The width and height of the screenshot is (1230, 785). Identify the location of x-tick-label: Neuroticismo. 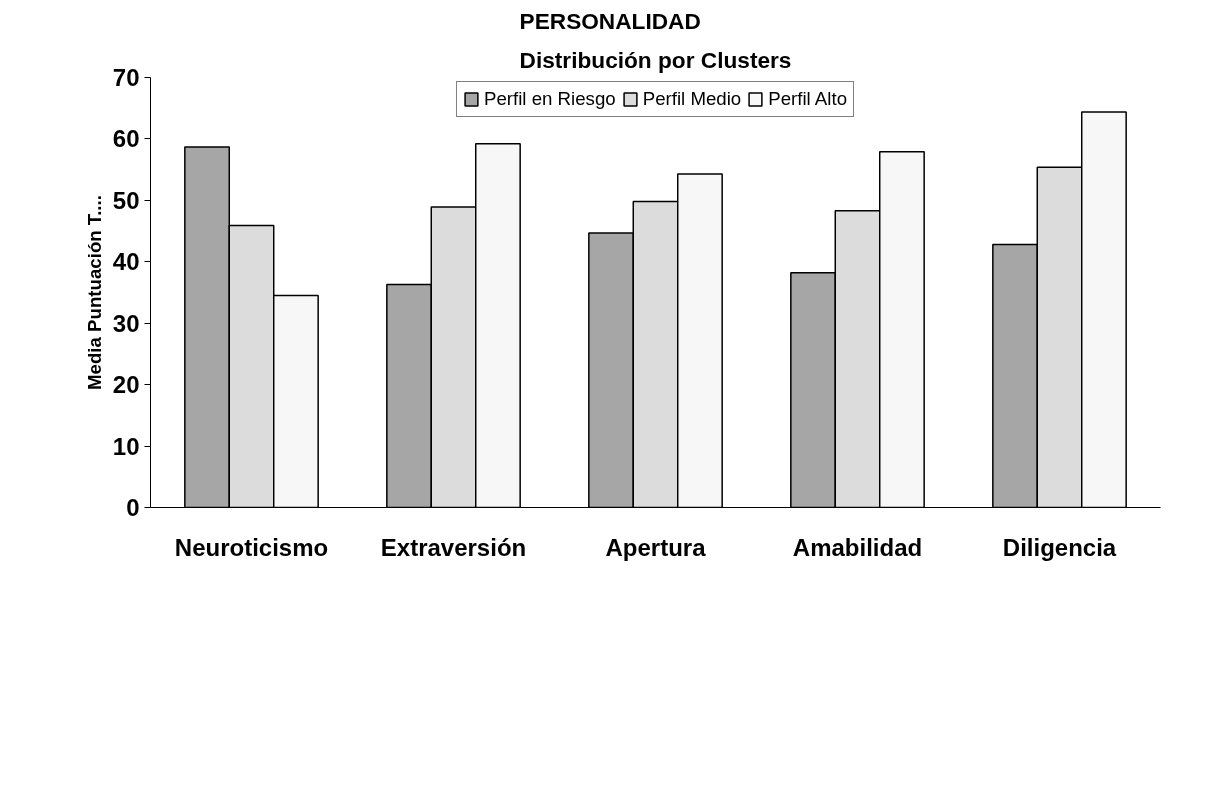
(251, 547).